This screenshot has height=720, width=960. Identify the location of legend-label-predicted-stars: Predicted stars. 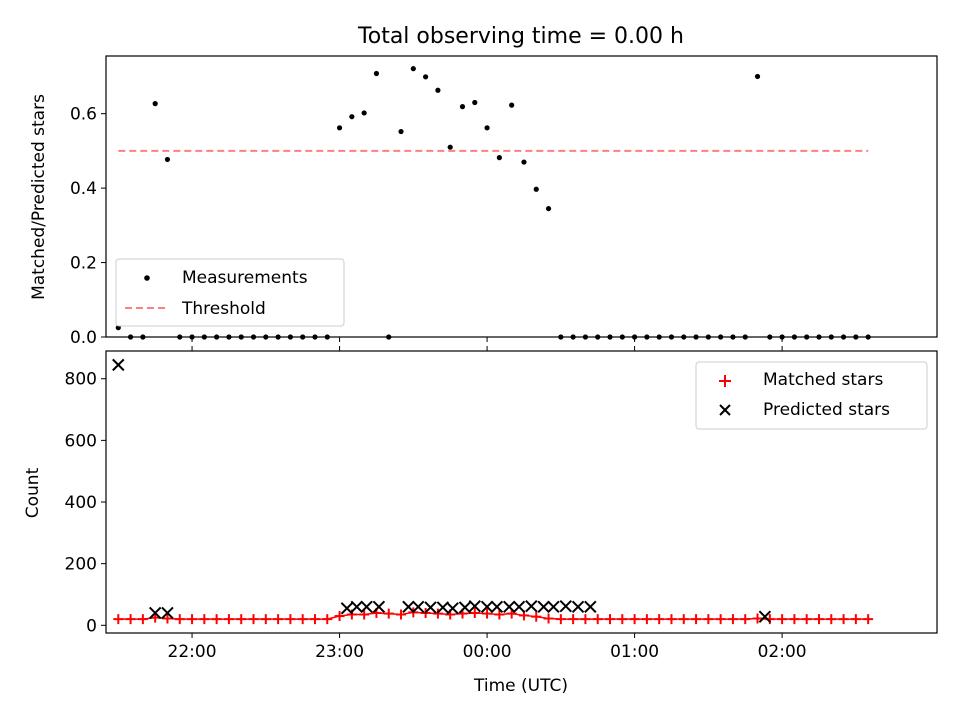
(826, 410).